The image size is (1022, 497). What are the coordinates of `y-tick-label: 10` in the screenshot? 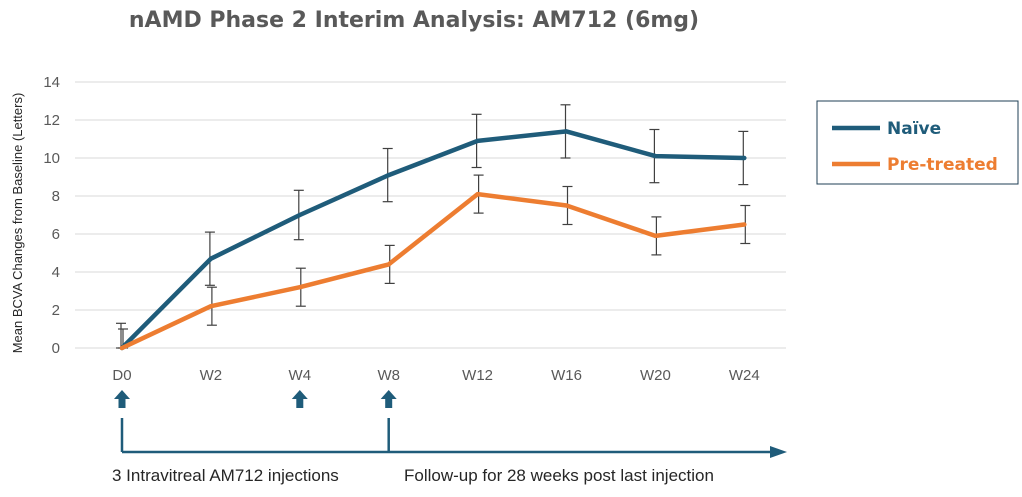 It's located at (51, 158).